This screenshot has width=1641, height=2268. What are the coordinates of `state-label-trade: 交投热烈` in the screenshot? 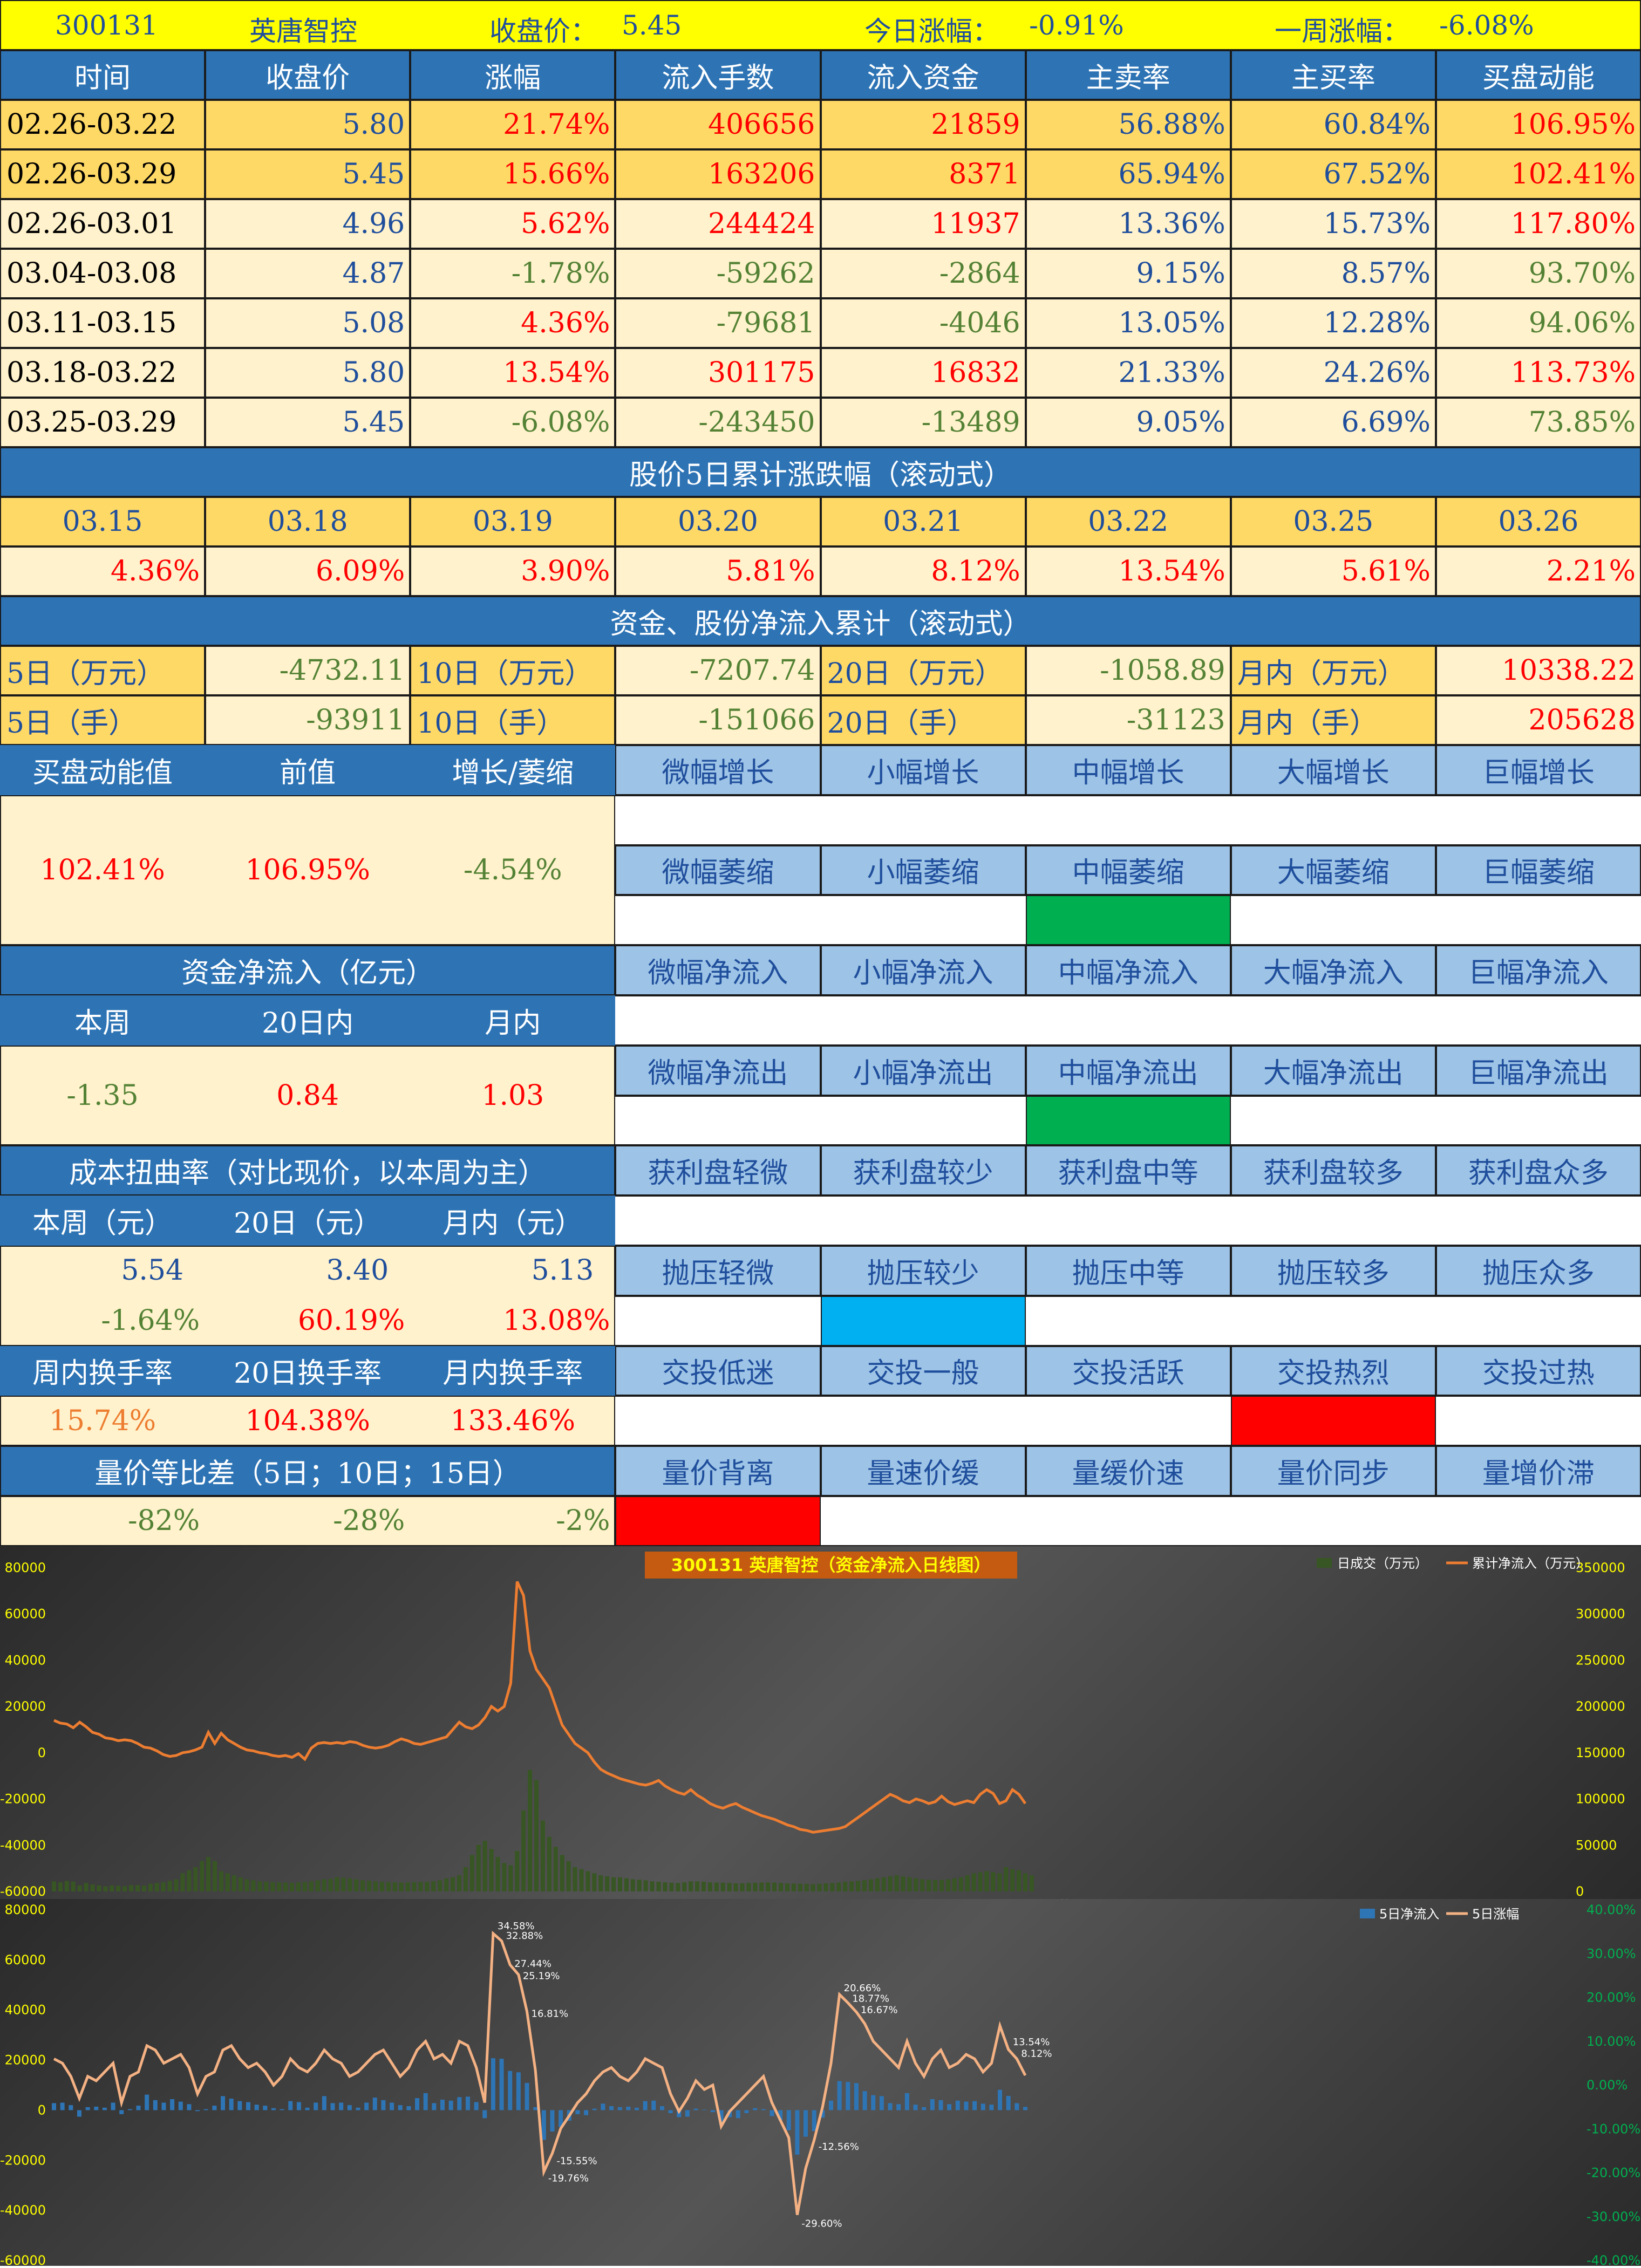 It's located at (1333, 1370).